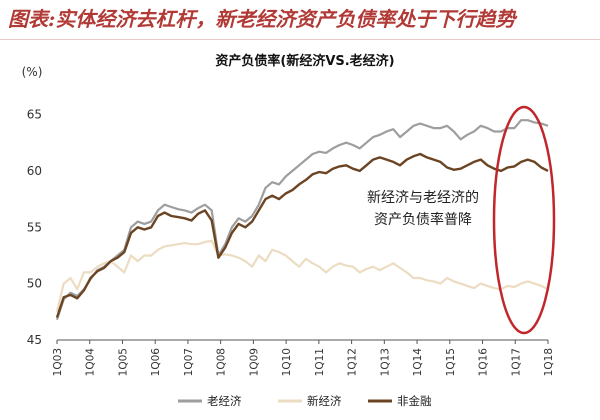  What do you see at coordinates (324, 401) in the screenshot?
I see `legend-label-2: 新经济` at bounding box center [324, 401].